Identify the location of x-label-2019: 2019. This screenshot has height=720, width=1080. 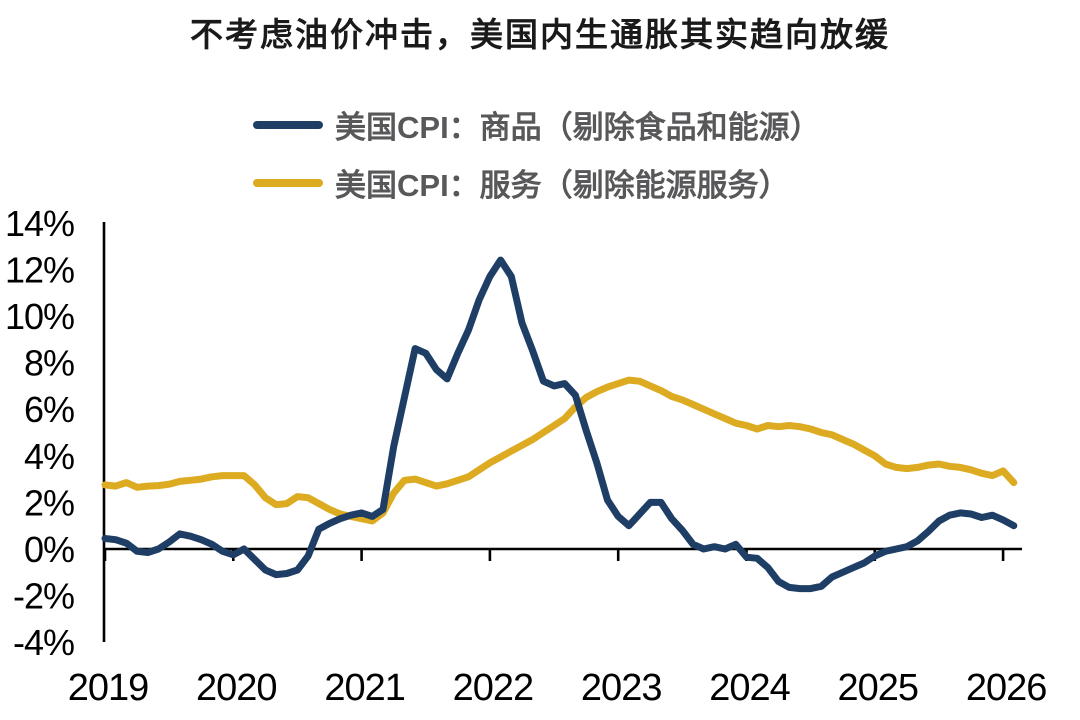
(108, 688).